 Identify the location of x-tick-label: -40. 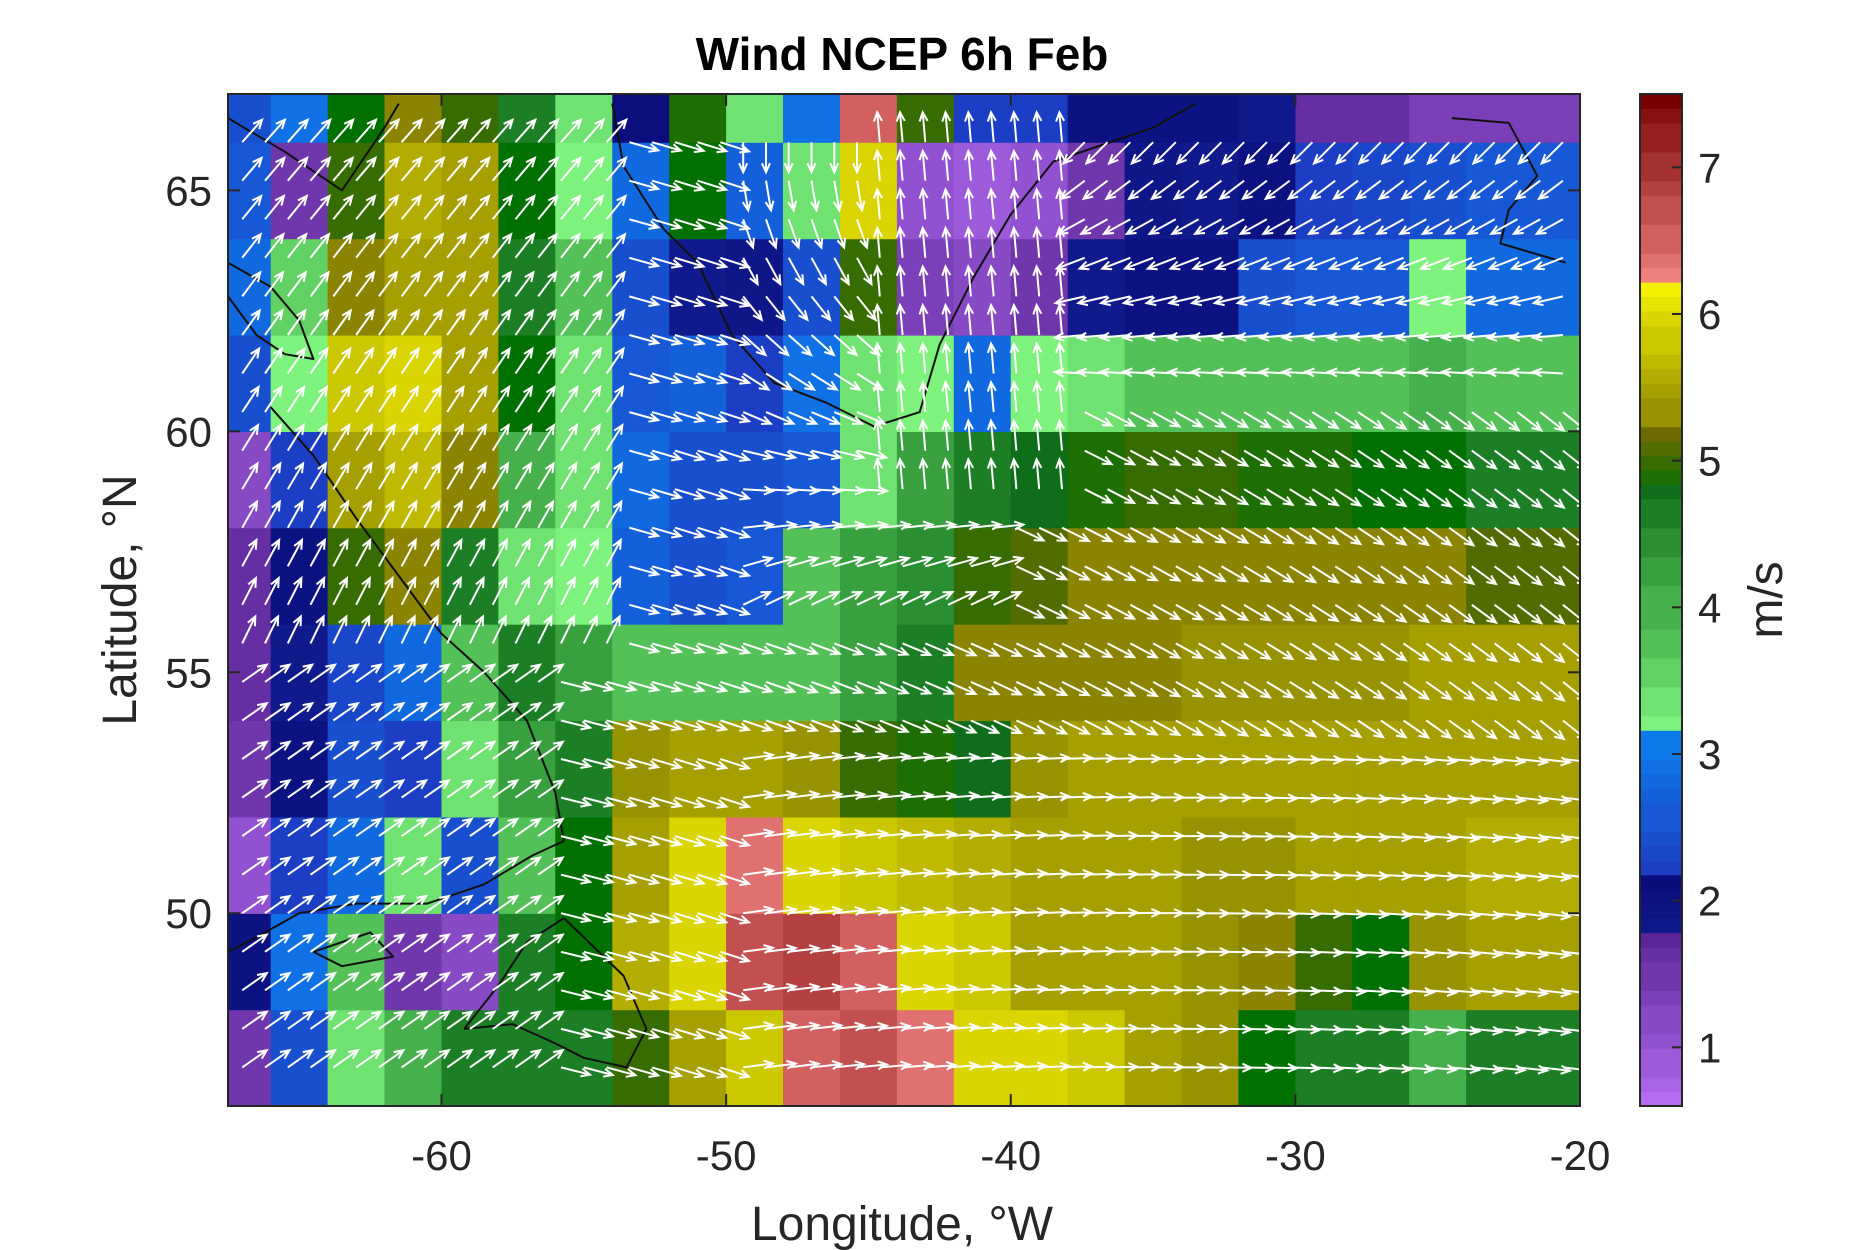
(1010, 1155).